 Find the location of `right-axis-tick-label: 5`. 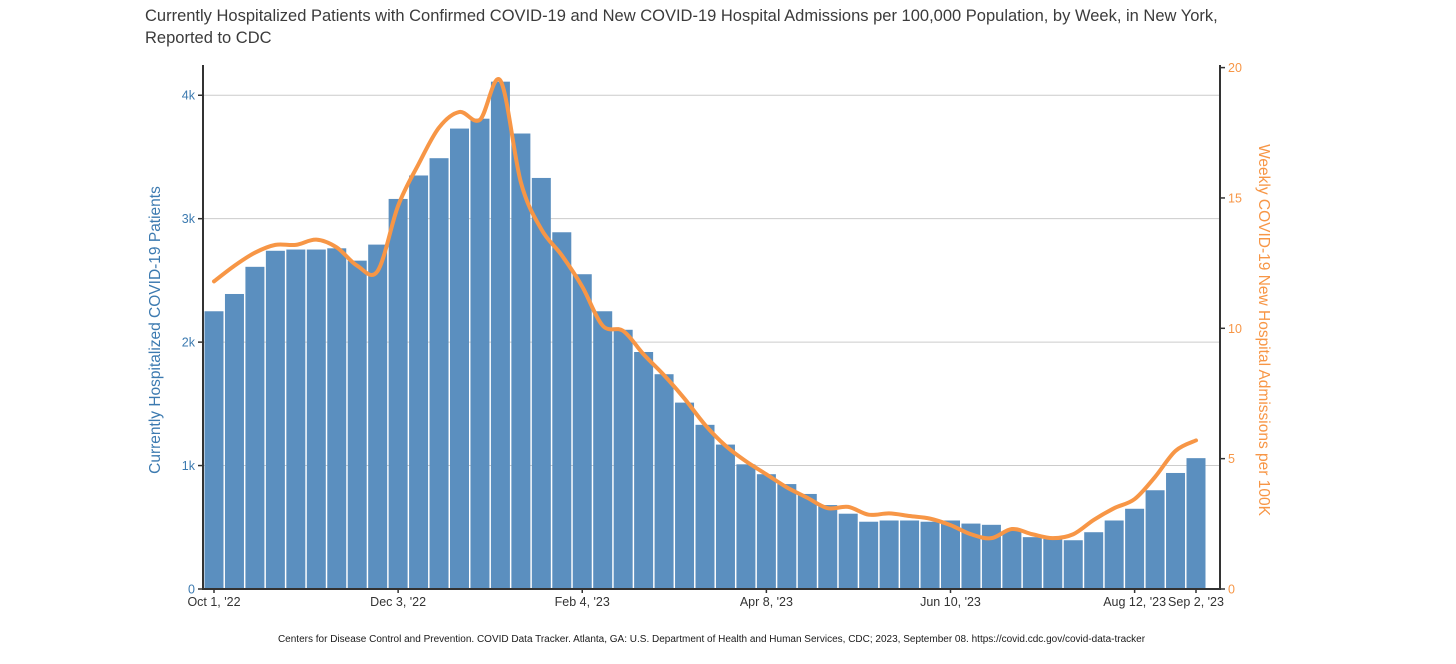

right-axis-tick-label: 5 is located at coordinates (1231, 459).